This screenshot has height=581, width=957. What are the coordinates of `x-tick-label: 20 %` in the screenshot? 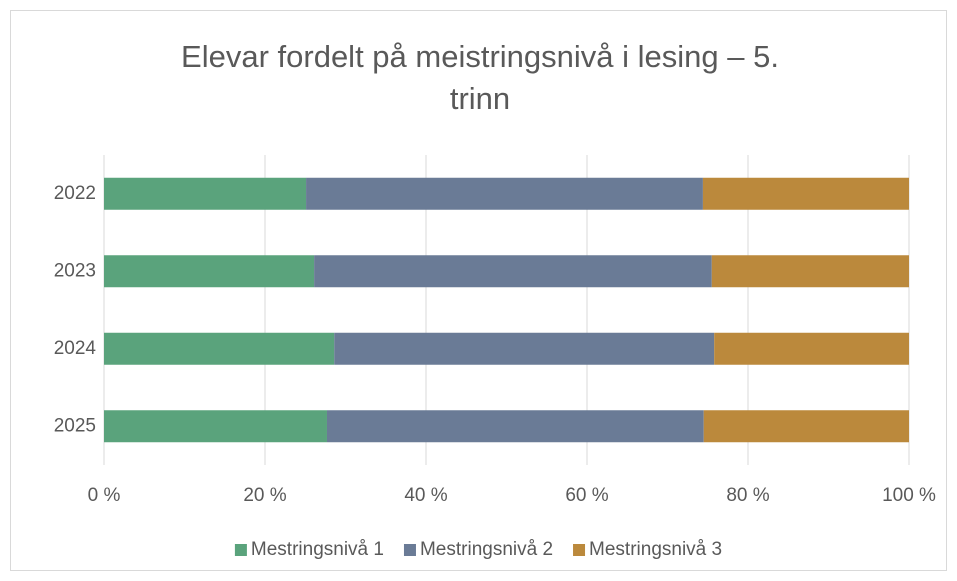 It's located at (264, 495).